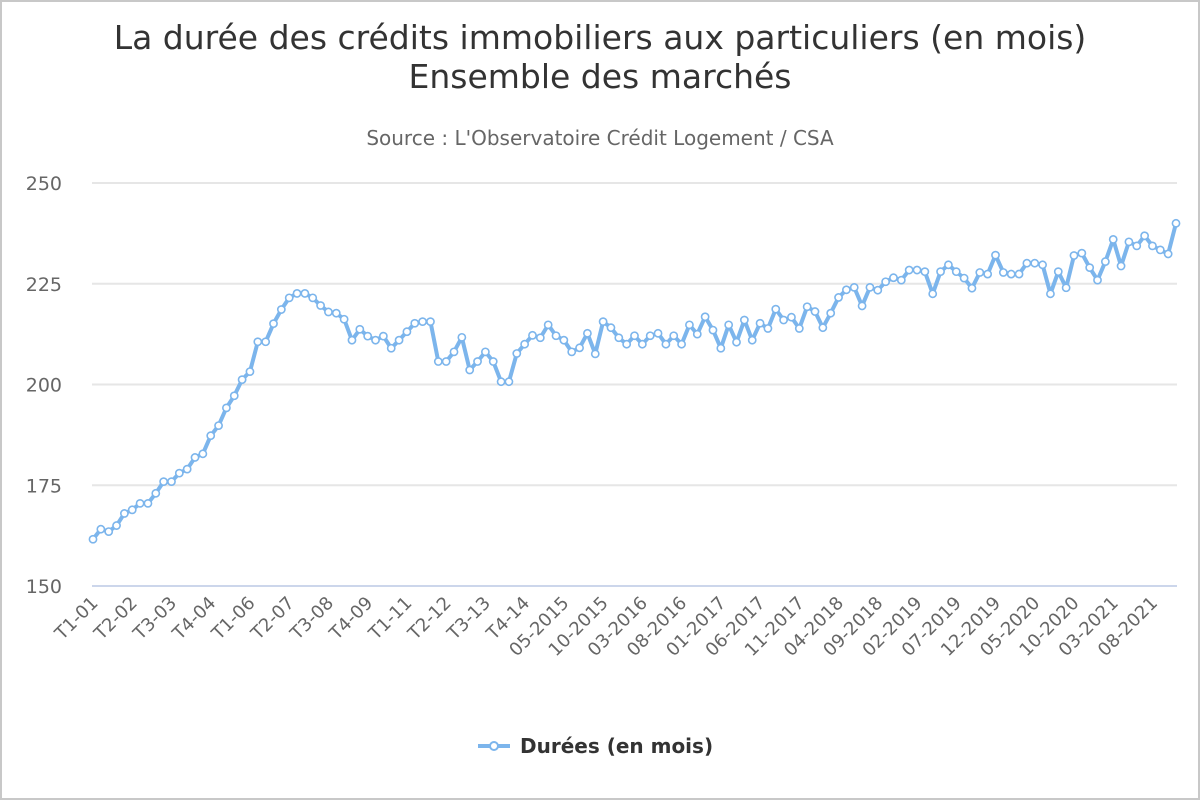 This screenshot has height=800, width=1200. What do you see at coordinates (76, 619) in the screenshot?
I see `x-tick-label: T1-01` at bounding box center [76, 619].